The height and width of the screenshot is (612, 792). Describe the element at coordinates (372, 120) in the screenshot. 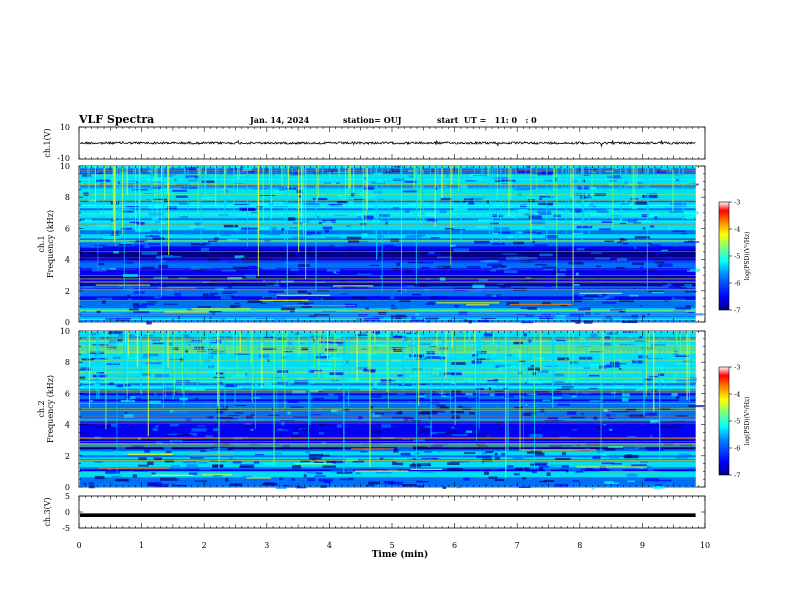

I see `station-label: station= OUJ` at that location.